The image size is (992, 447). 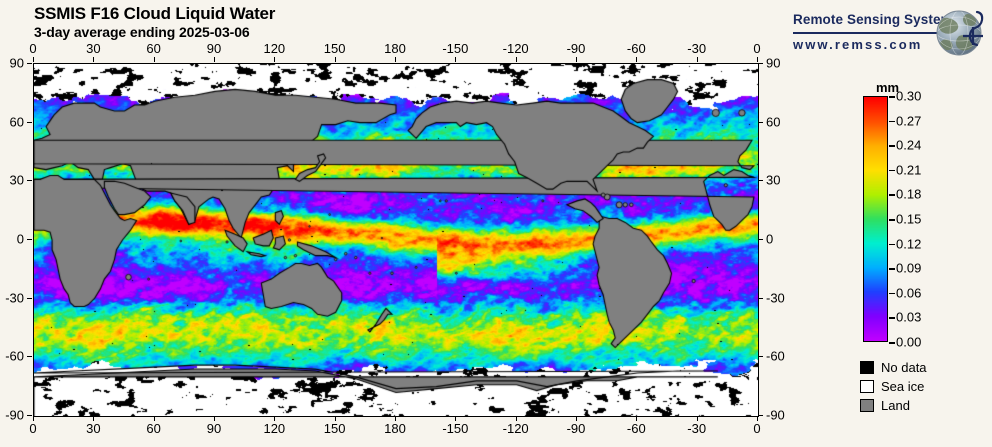 I want to click on logo-divider, so click(x=869, y=33).